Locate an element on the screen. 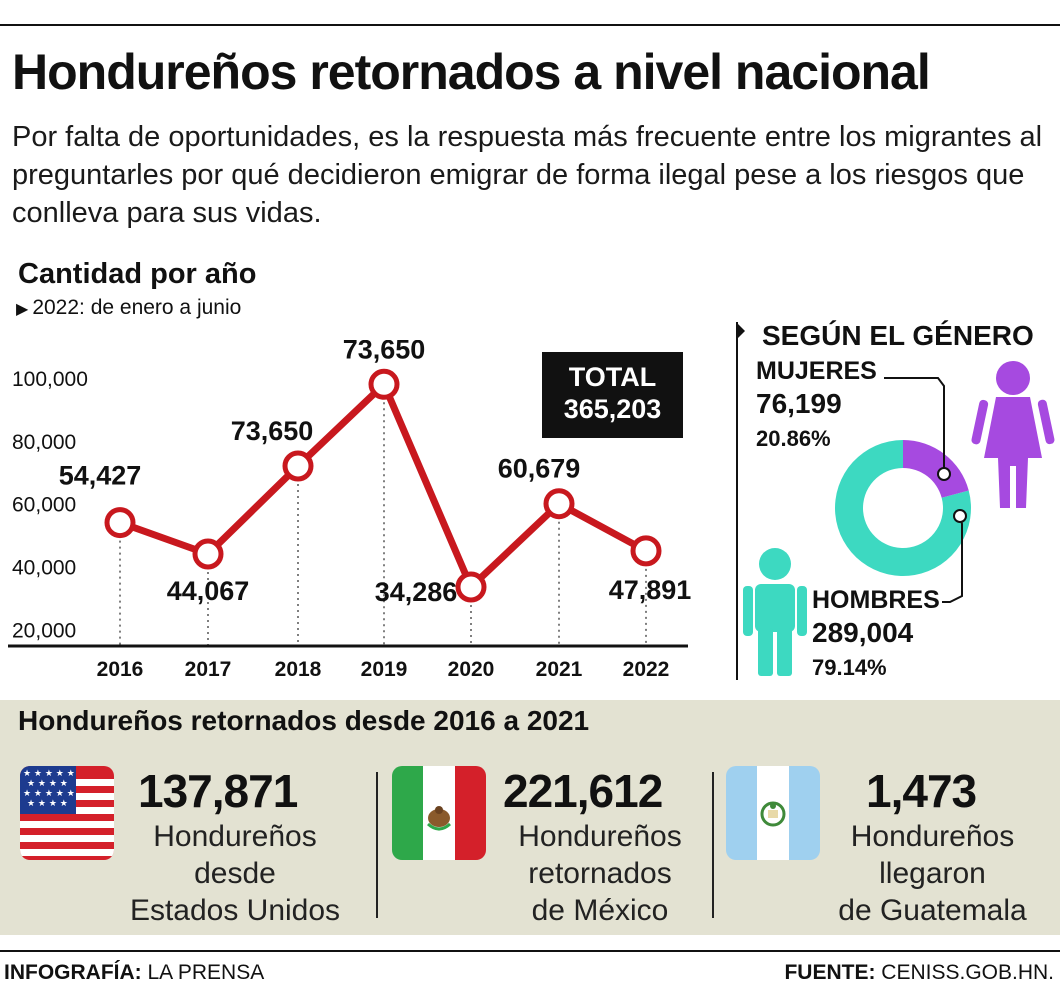 The height and width of the screenshot is (990, 1060). x-tick-label: 2017 is located at coordinates (208, 669).